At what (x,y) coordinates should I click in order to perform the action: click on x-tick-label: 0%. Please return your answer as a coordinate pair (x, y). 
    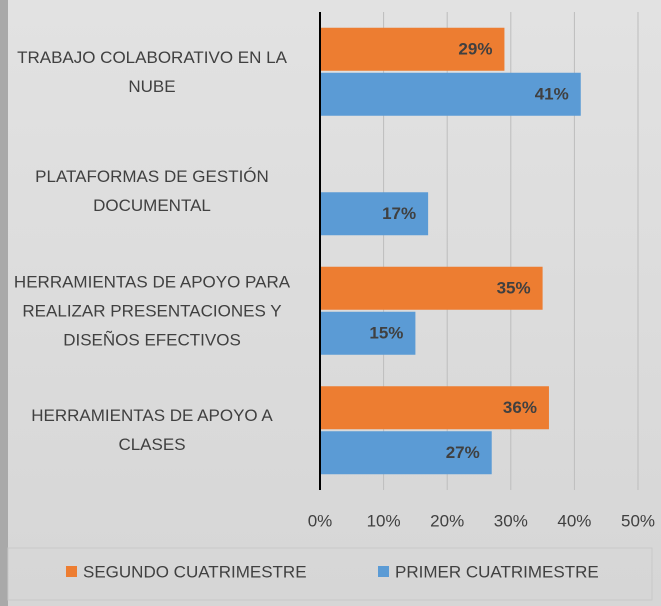
    Looking at the image, I should click on (320, 520).